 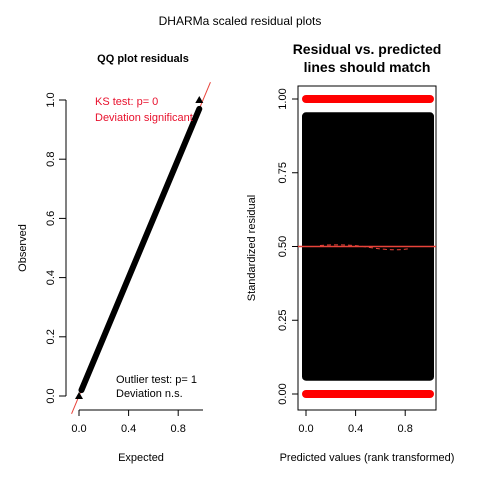 I want to click on rv-y-tick-label: 1.00, so click(x=283, y=98).